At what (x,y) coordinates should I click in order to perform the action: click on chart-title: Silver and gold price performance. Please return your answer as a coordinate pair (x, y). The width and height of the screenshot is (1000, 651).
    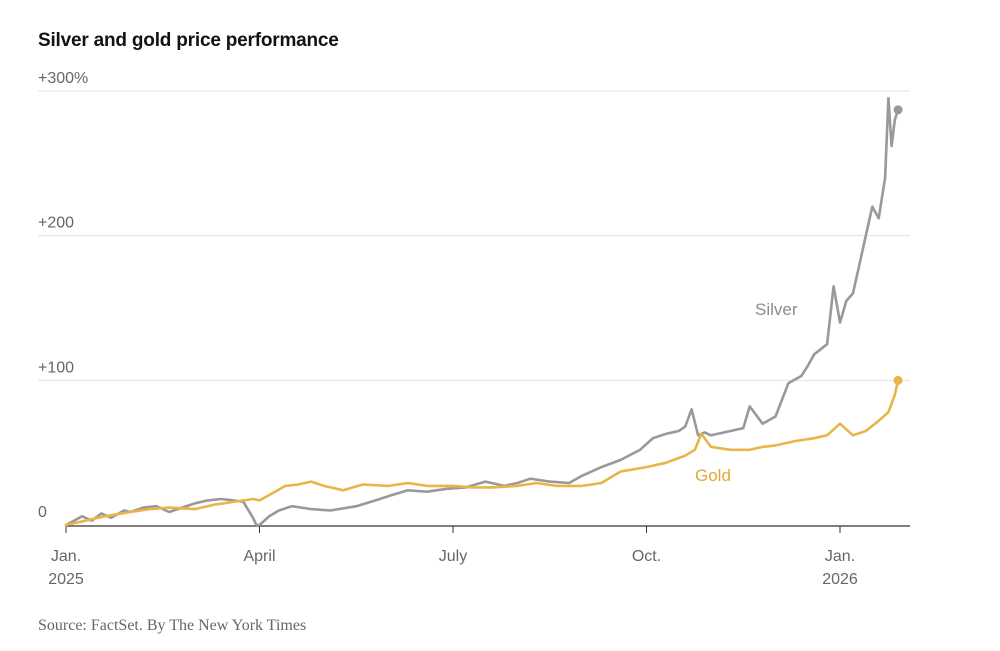
    Looking at the image, I should click on (188, 40).